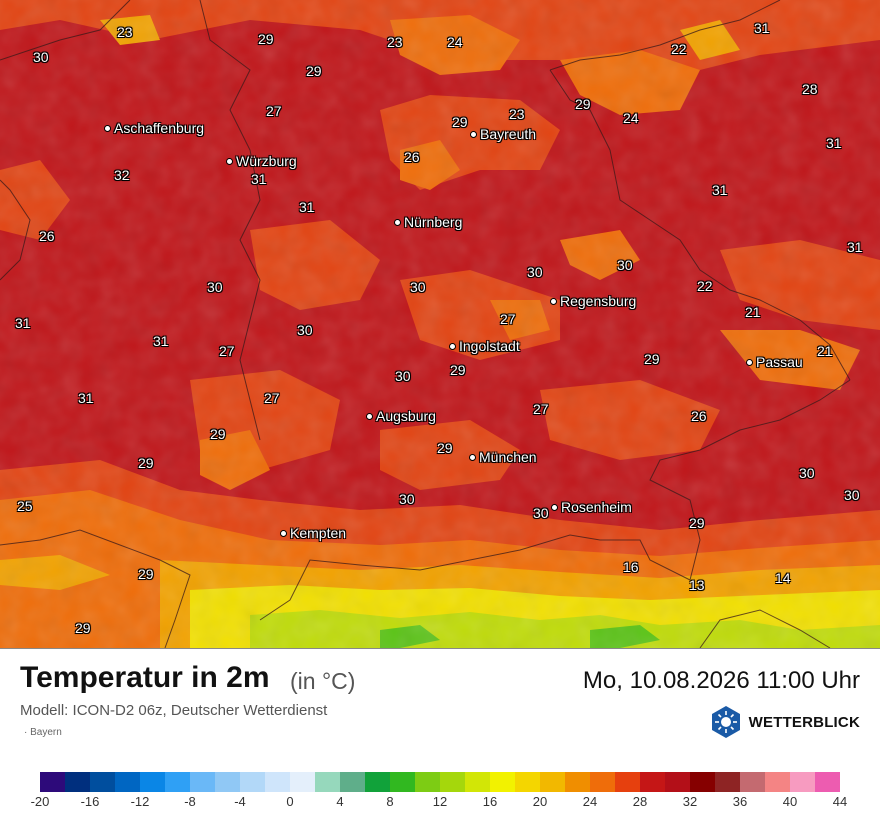 The height and width of the screenshot is (830, 880). What do you see at coordinates (390, 801) in the screenshot?
I see `legend-tick-label: 8` at bounding box center [390, 801].